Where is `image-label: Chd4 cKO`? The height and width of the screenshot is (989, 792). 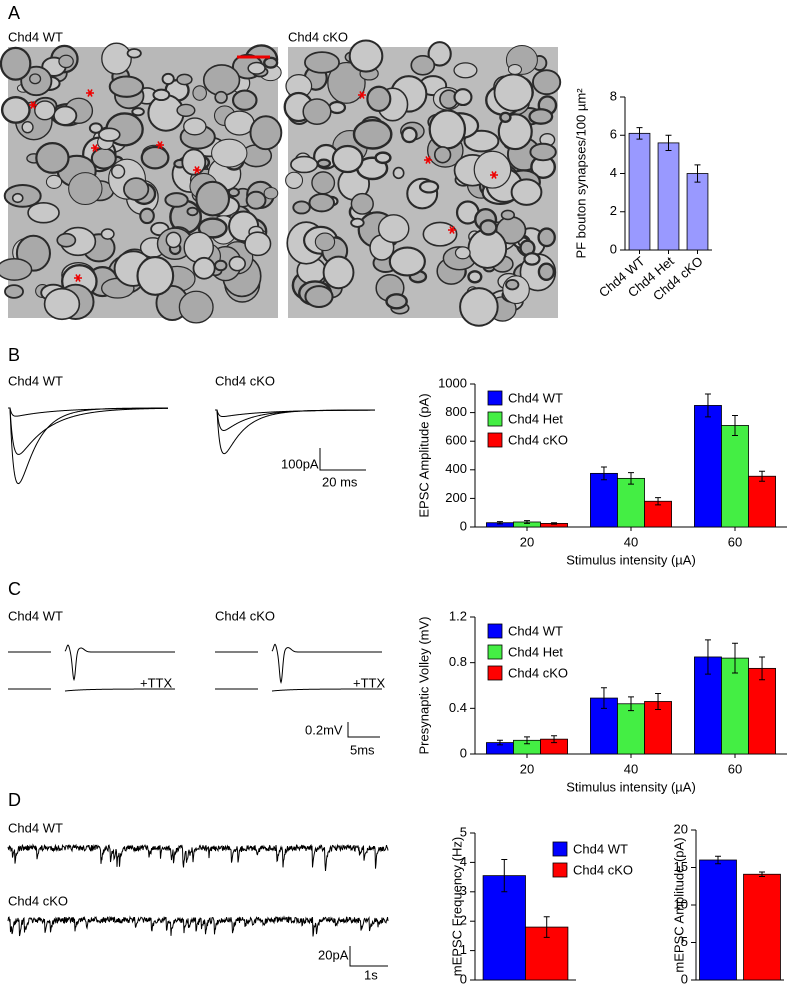
image-label: Chd4 cKO is located at coordinates (318, 36).